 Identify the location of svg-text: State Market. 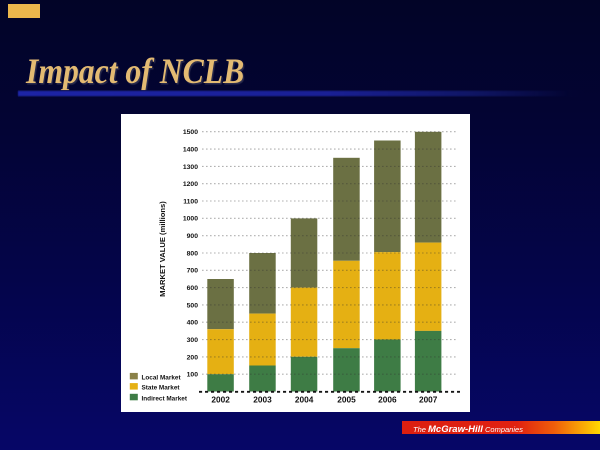
(161, 388).